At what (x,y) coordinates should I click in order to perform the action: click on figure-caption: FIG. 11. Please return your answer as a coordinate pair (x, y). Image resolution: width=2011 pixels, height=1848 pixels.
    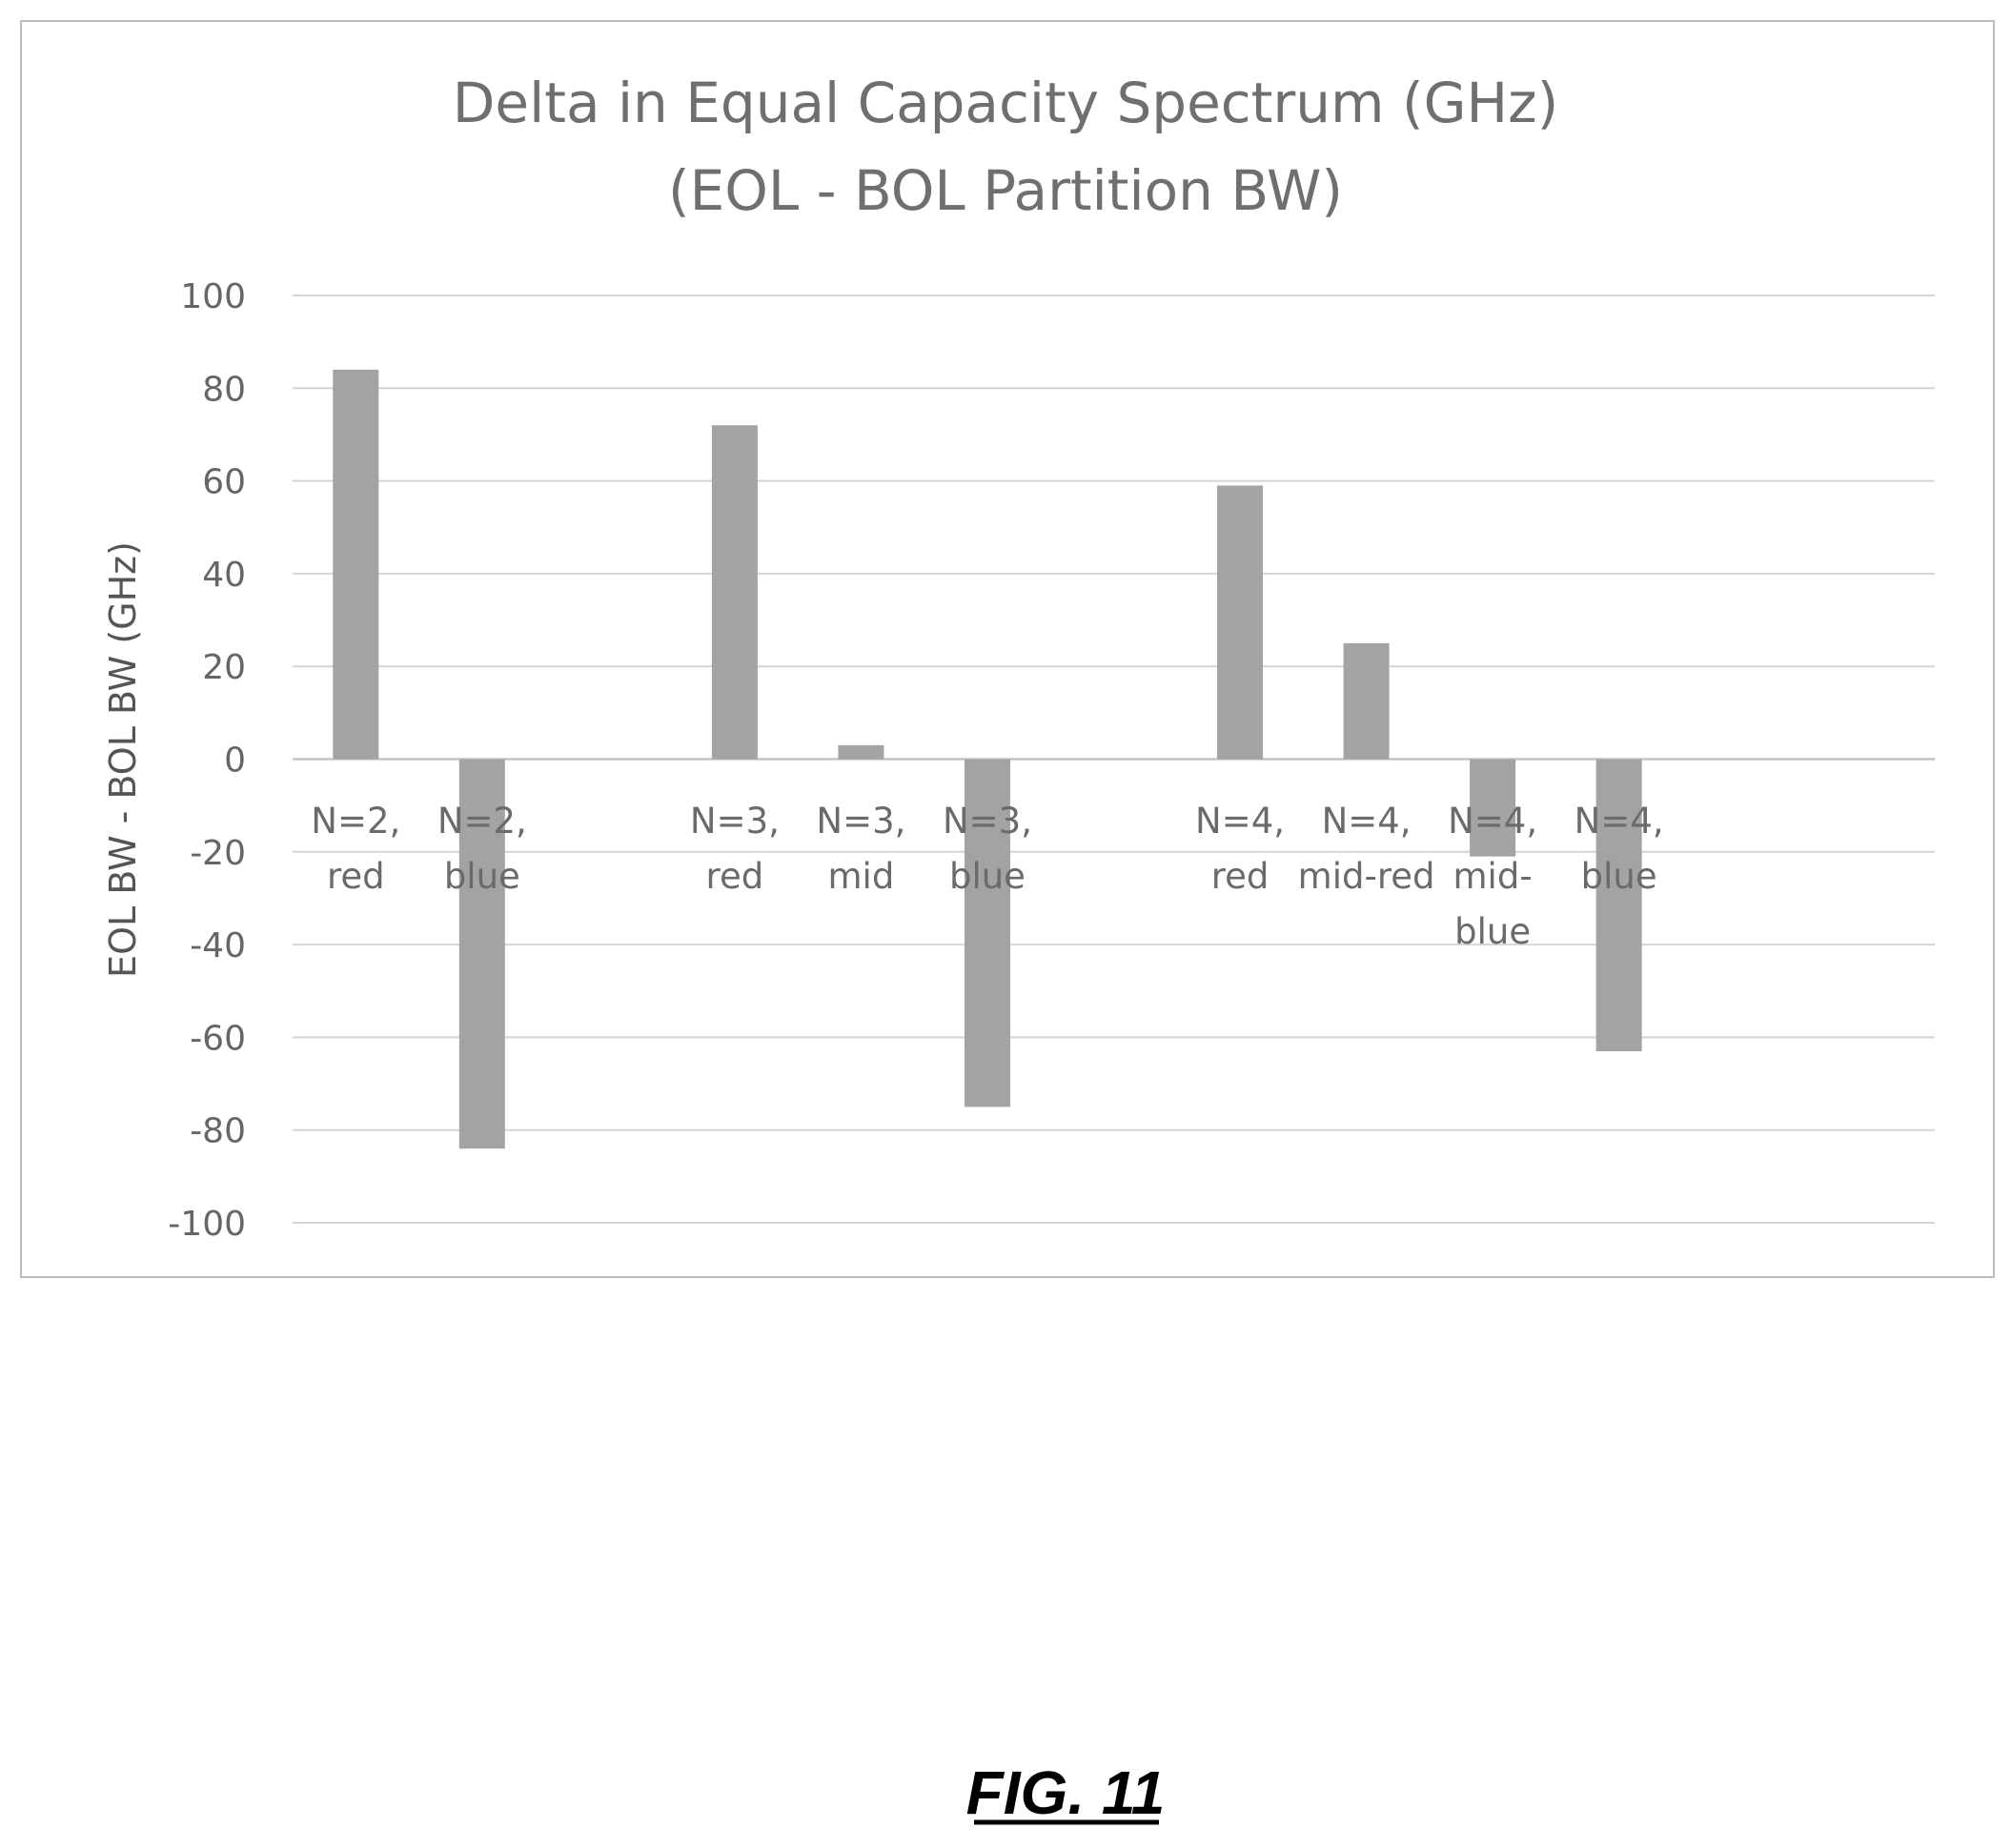
    Looking at the image, I should click on (1066, 1792).